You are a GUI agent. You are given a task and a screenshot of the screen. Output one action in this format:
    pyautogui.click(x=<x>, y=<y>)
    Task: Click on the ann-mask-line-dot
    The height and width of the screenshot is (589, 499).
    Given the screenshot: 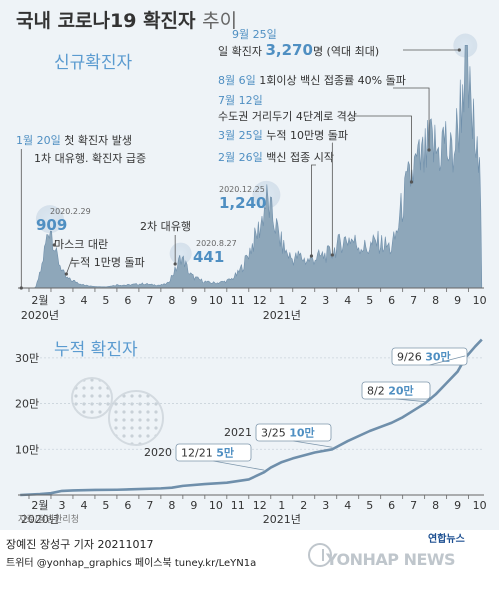 What is the action you would take?
    pyautogui.click(x=54, y=245)
    